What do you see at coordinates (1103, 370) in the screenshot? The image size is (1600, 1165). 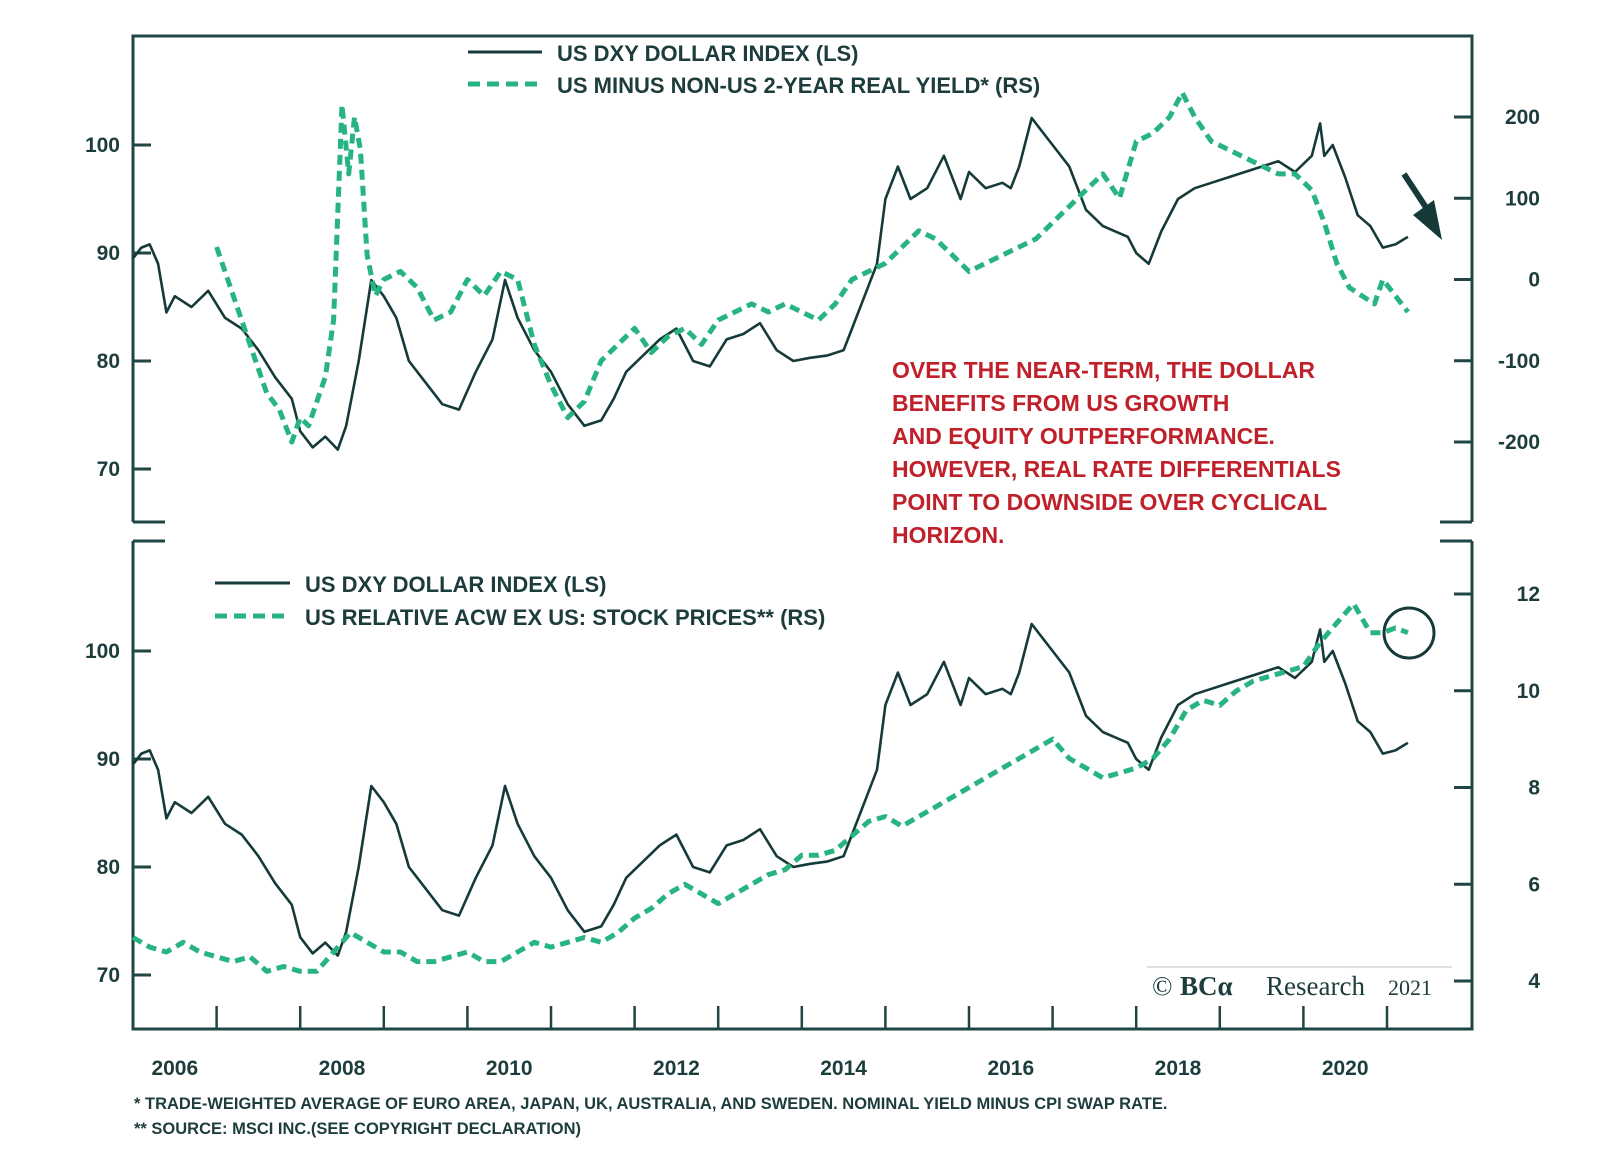 I see `annotation-line: OVER THE NEAR-TERM, THE DOLLAR` at bounding box center [1103, 370].